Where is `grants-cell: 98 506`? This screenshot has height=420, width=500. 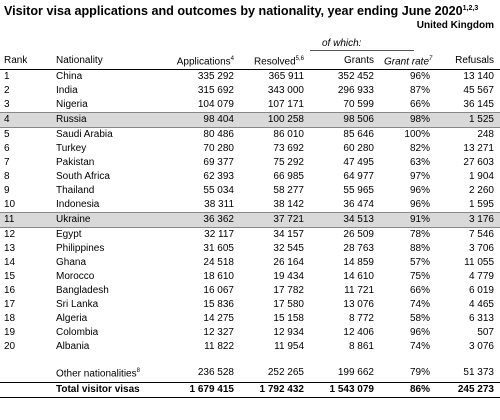 grants-cell: 98 506 is located at coordinates (345, 120).